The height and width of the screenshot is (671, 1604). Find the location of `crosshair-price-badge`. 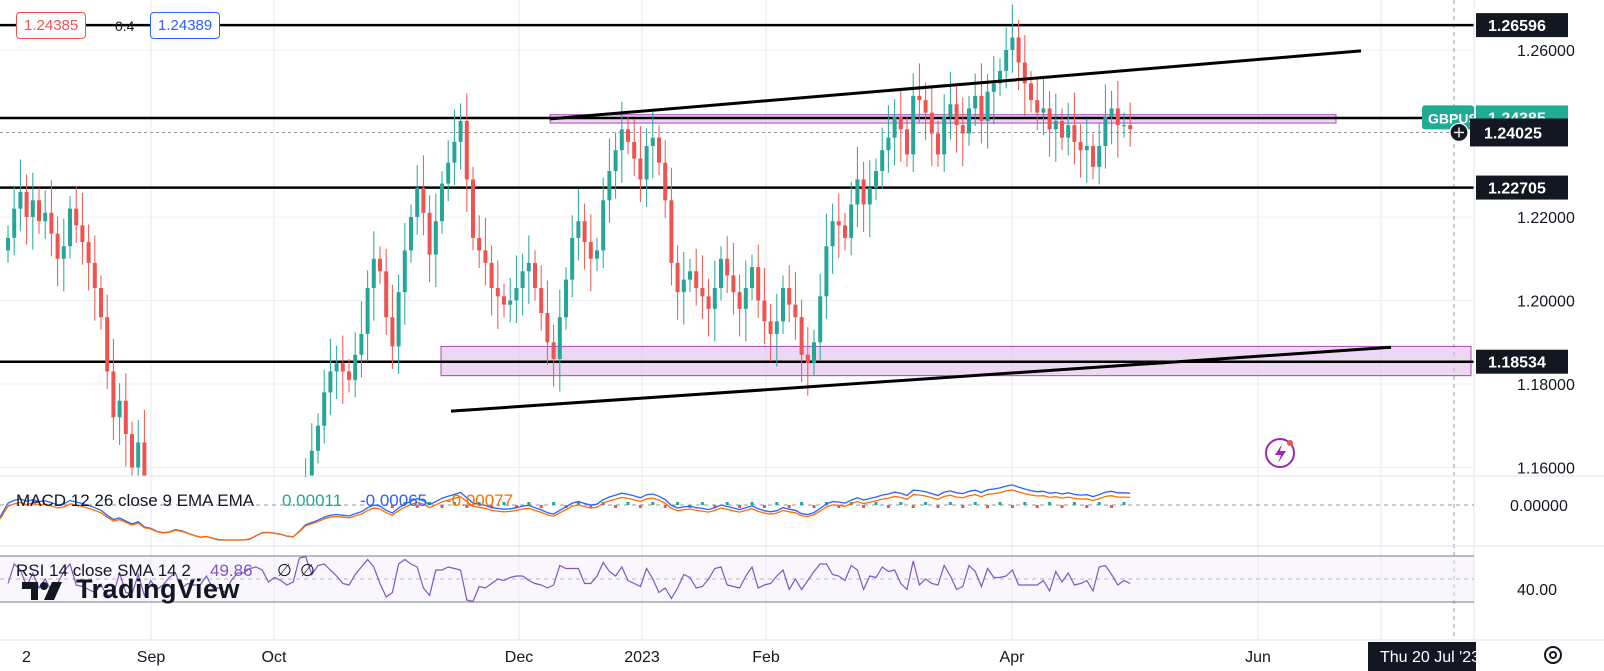

crosshair-price-badge is located at coordinates (1519, 132).